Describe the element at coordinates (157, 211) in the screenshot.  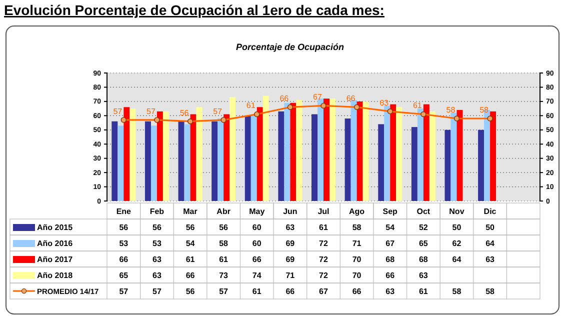
I see `x-tick-label: Feb` at that location.